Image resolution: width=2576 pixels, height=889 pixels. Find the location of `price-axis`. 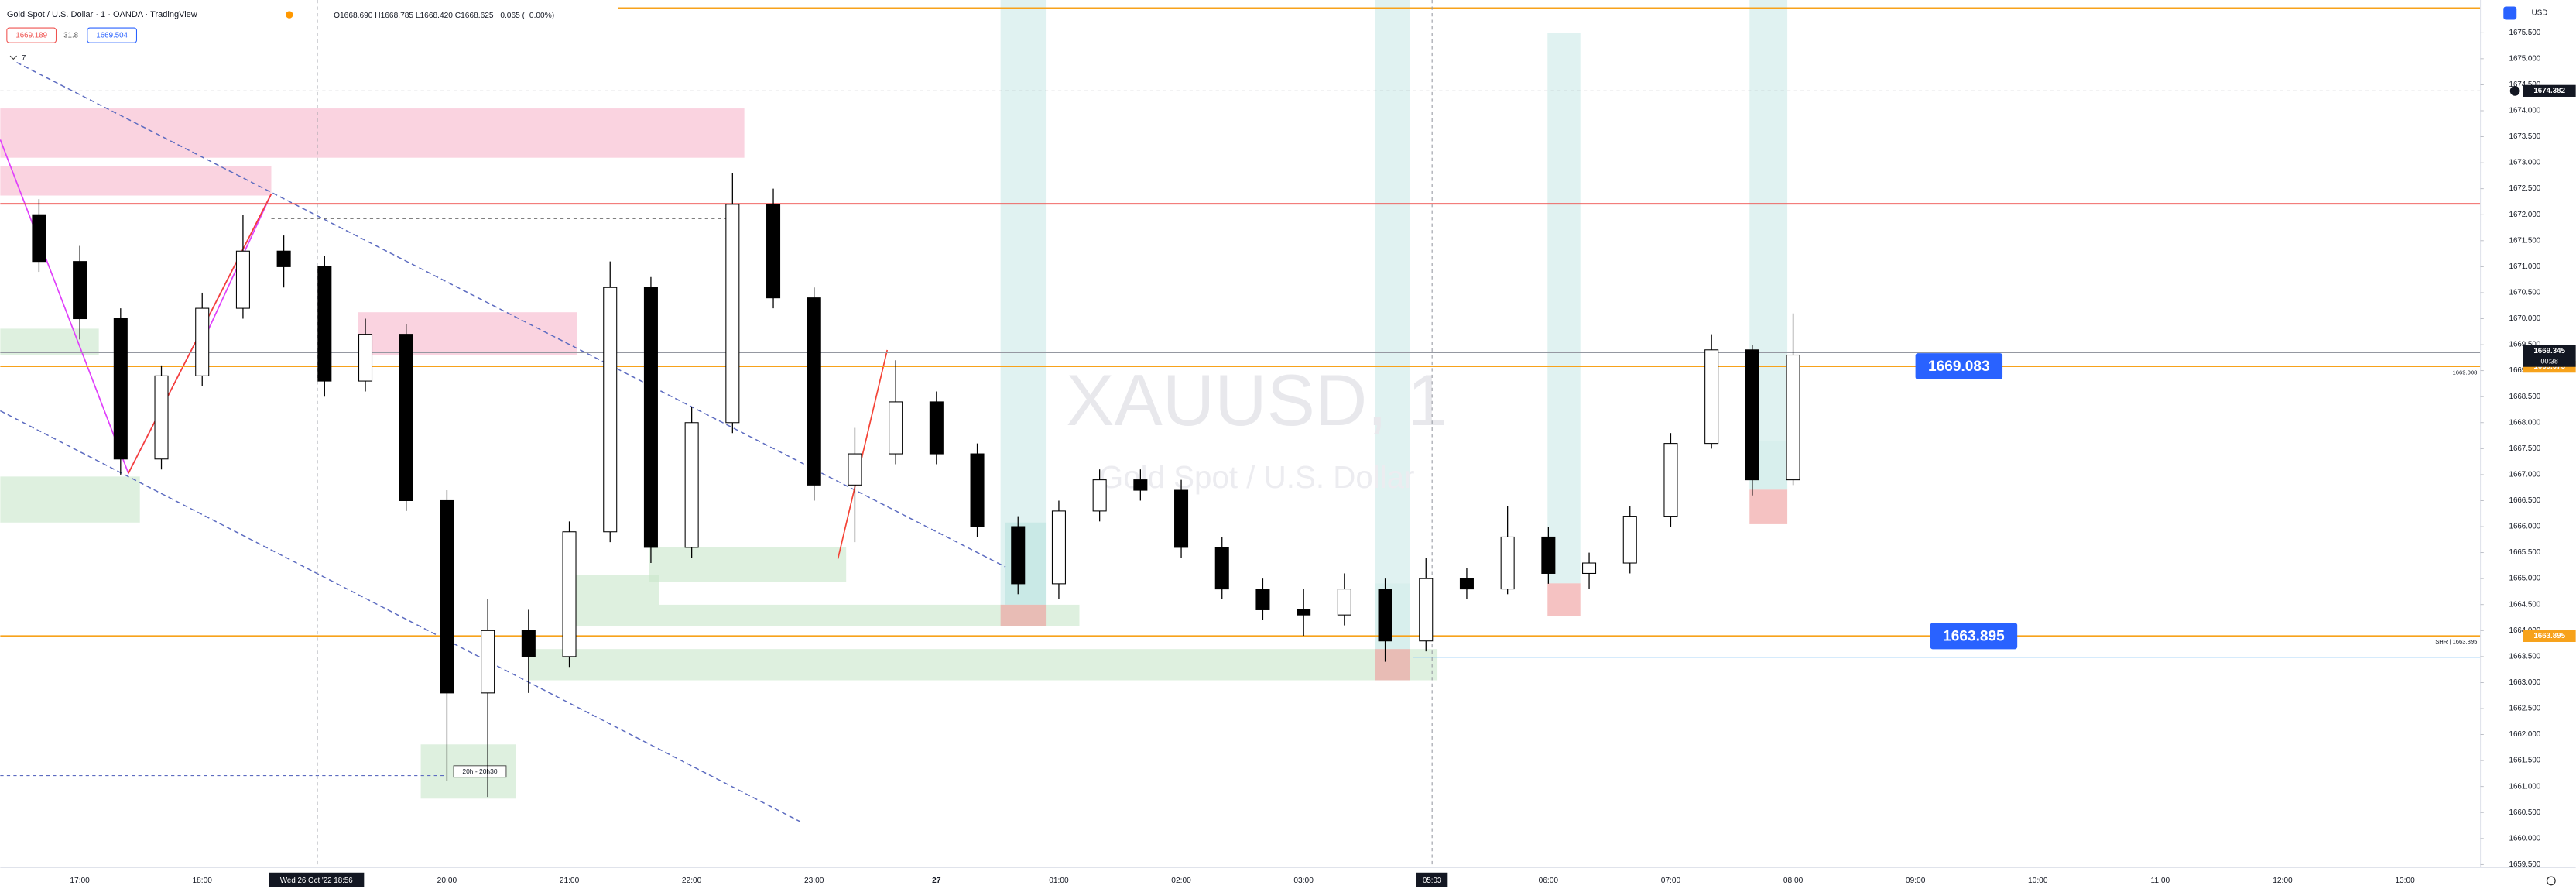

price-axis is located at coordinates (2528, 444).